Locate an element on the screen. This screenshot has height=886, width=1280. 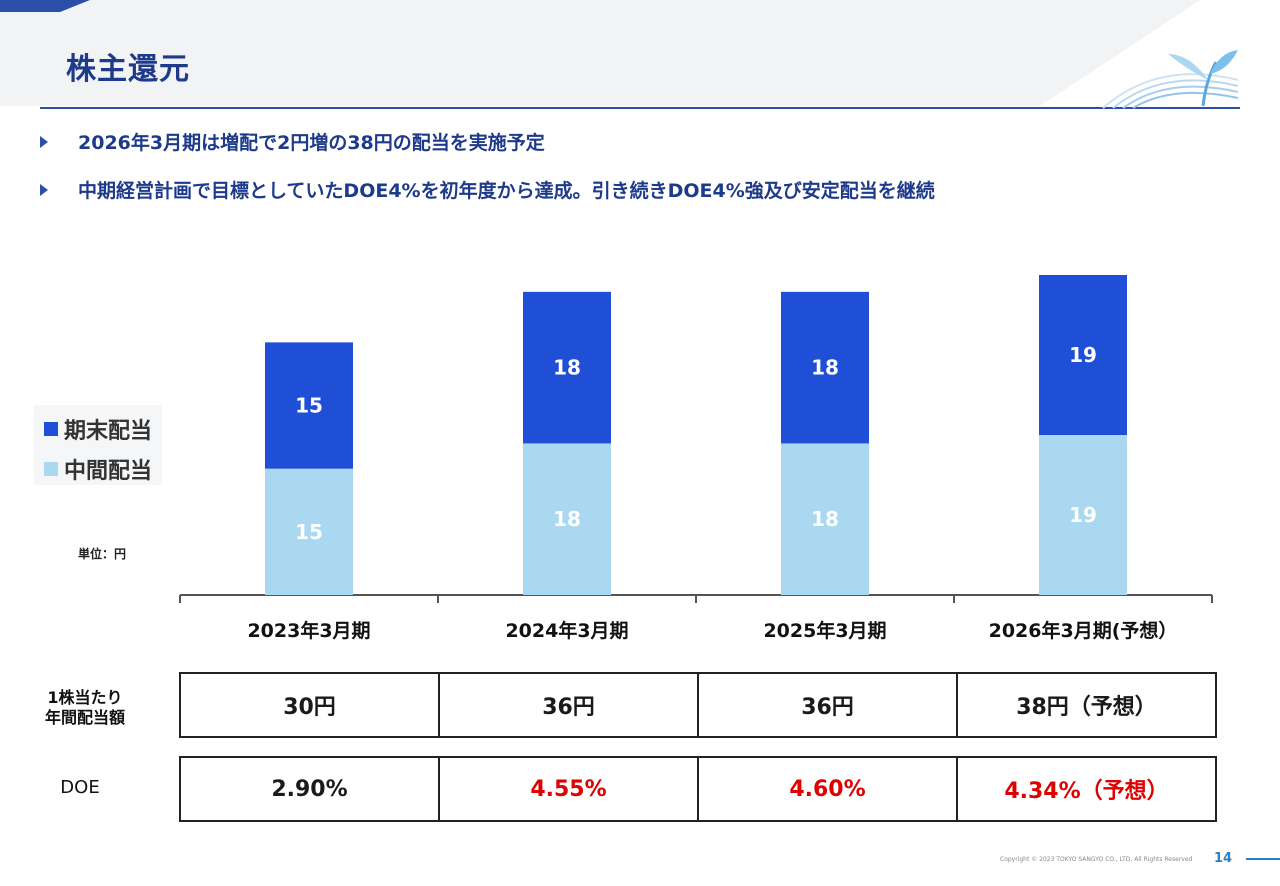
table-cell: 4.60% is located at coordinates (827, 789).